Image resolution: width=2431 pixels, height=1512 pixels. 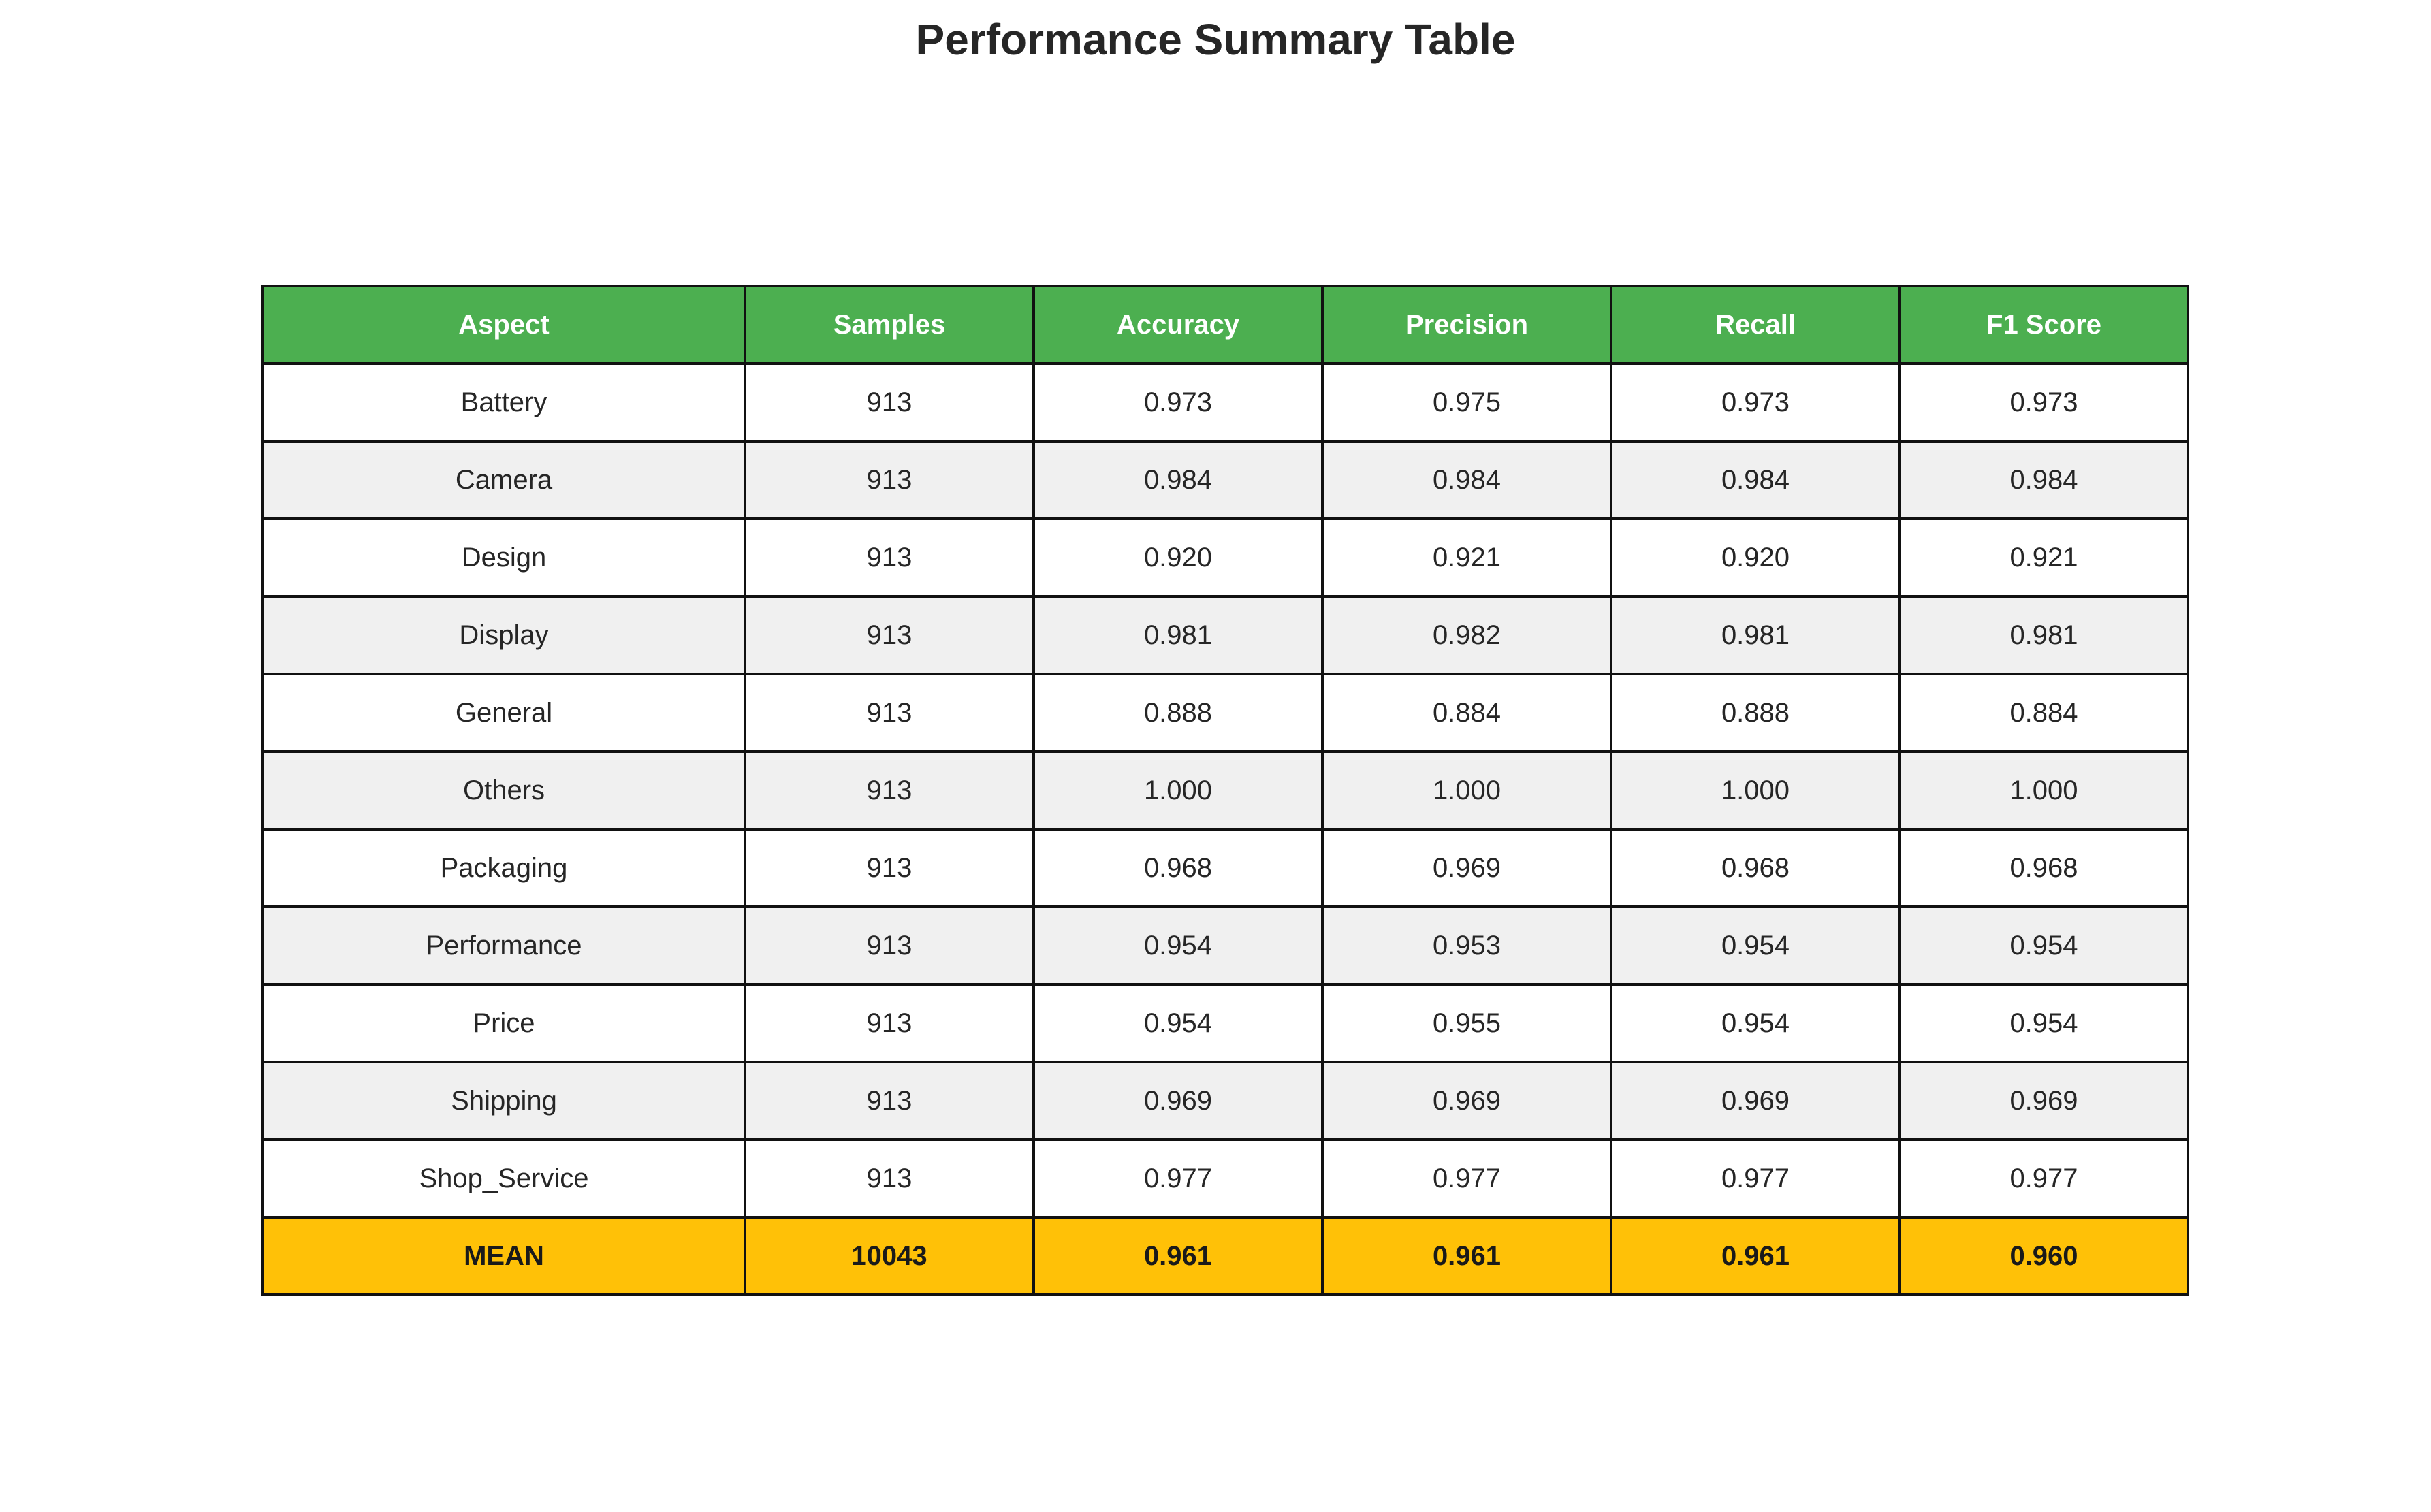 I want to click on table-cell-f1-score: 0.977, so click(x=2043, y=1178).